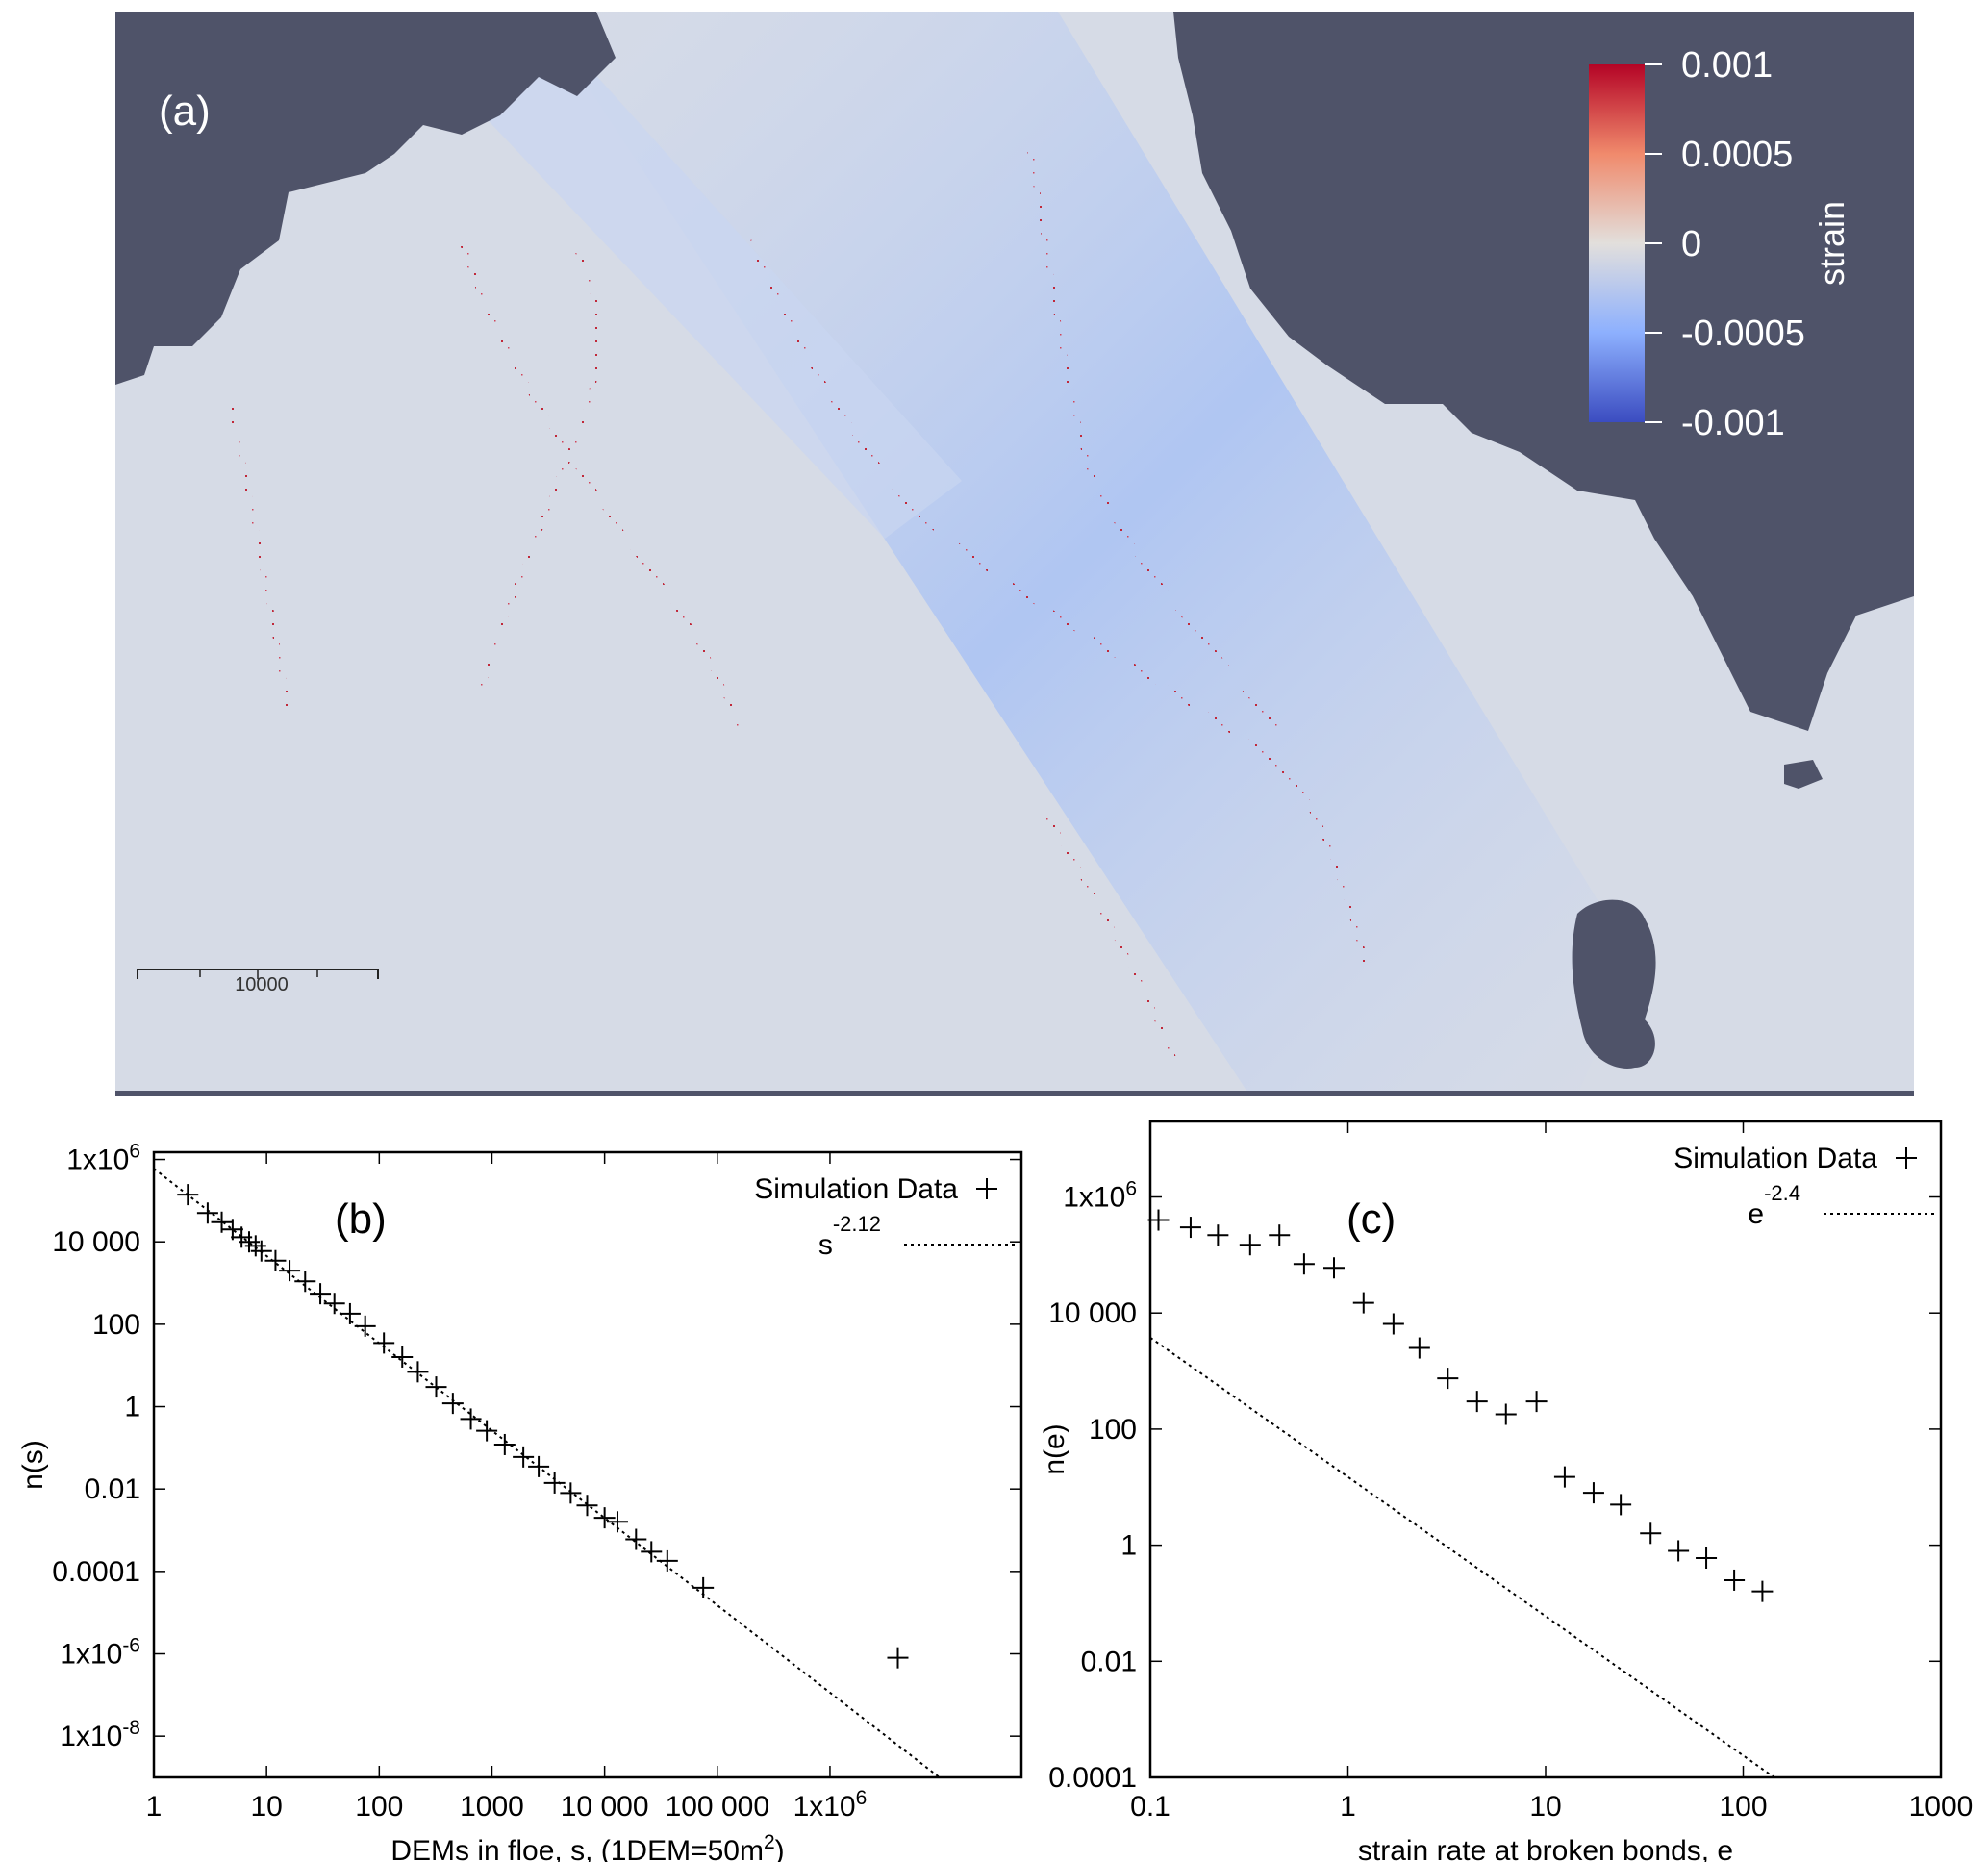 This screenshot has width=1988, height=1862. What do you see at coordinates (33, 1465) in the screenshot?
I see `y-axis-label: n(s)` at bounding box center [33, 1465].